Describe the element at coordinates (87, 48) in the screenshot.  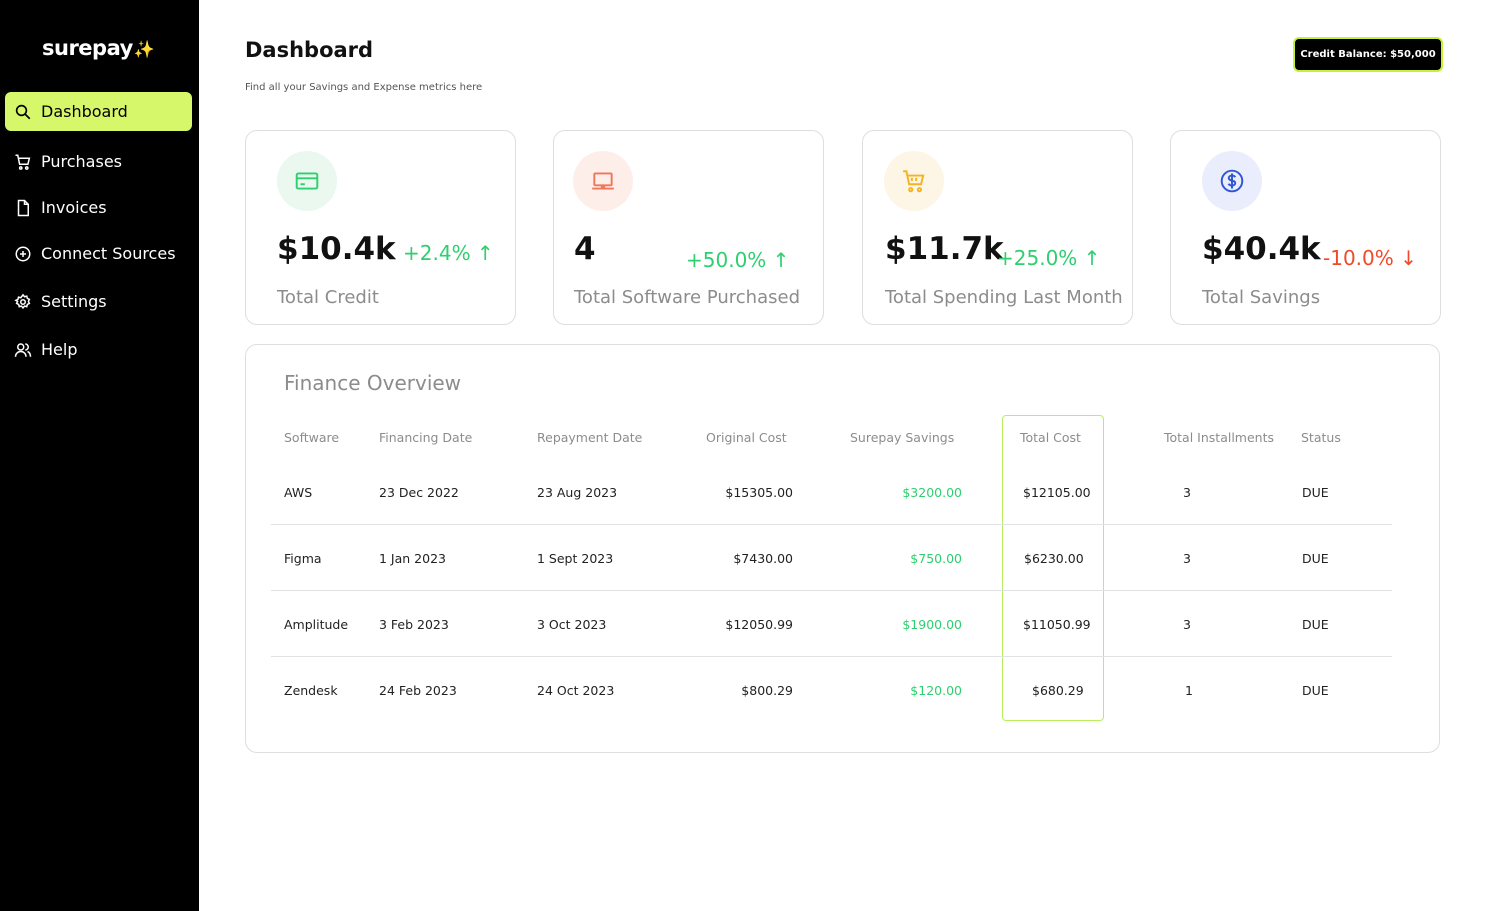
I see `brand-name: surepay` at that location.